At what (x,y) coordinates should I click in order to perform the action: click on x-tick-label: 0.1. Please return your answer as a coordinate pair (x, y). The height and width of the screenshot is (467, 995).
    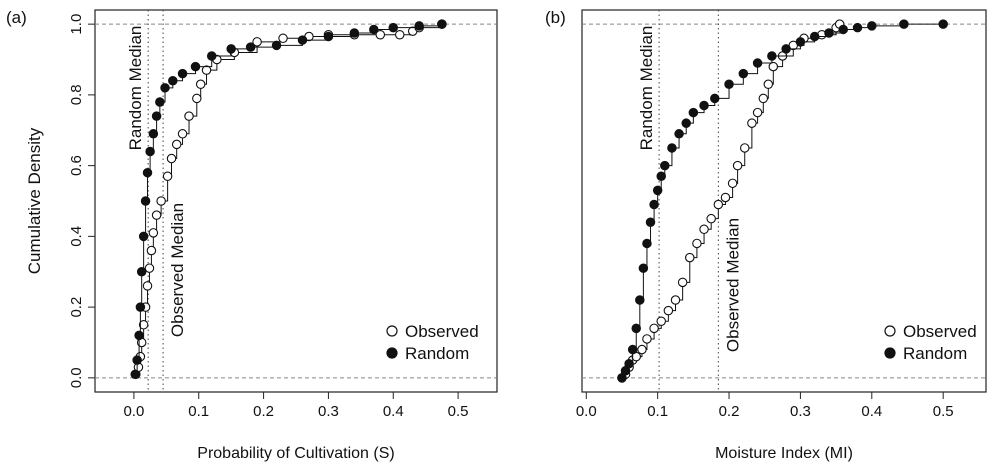
    Looking at the image, I should click on (198, 411).